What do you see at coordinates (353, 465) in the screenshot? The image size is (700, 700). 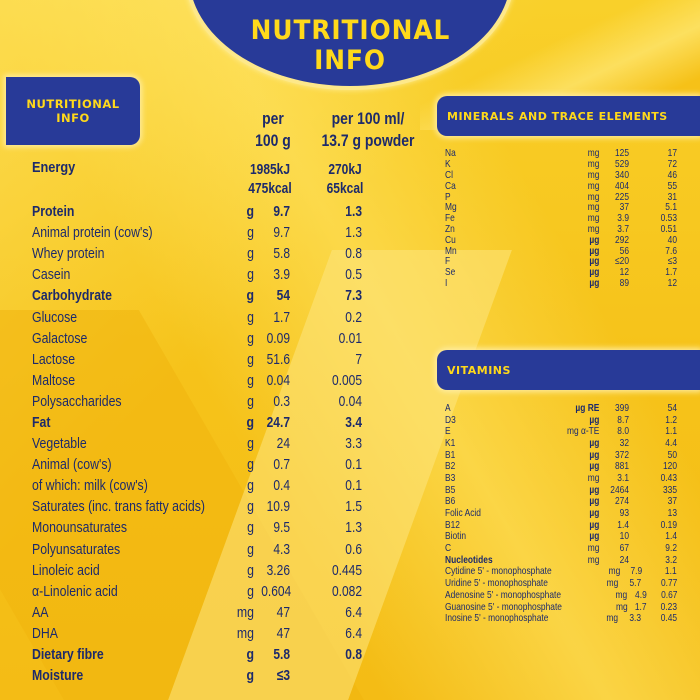 I see `cell-v2: 0.1` at bounding box center [353, 465].